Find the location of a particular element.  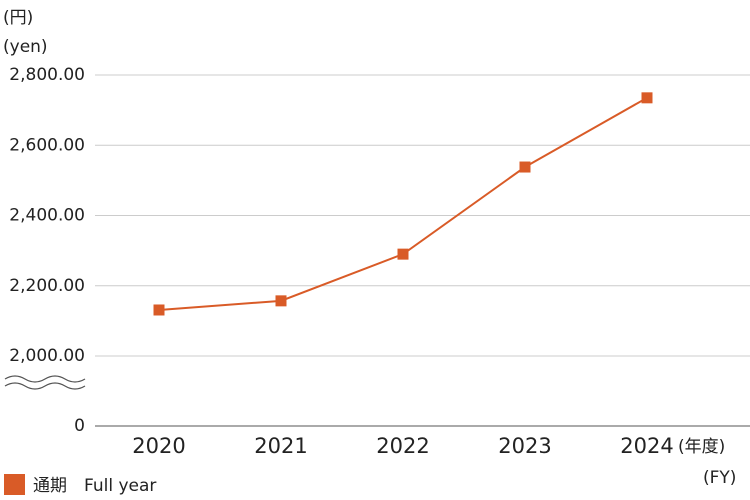

x-unit-label: (年度) is located at coordinates (701, 447).